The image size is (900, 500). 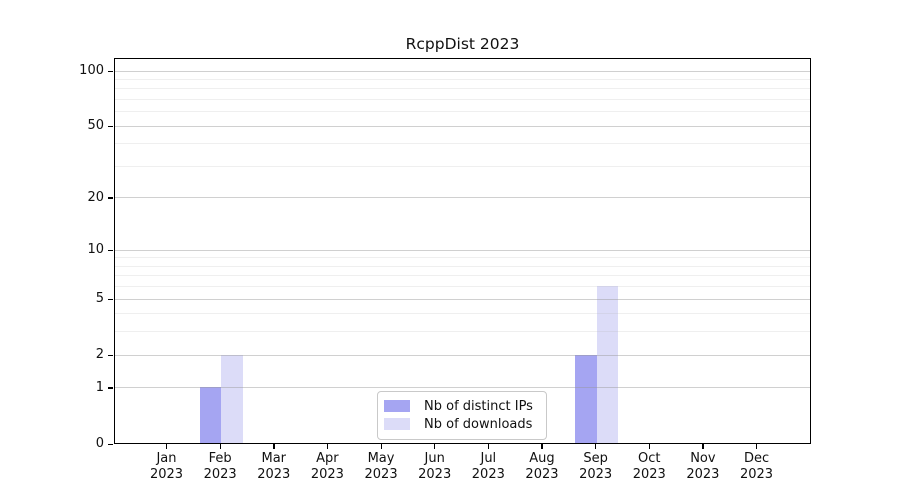 I want to click on x-tick-label-apr: Apr 2023, so click(x=327, y=467).